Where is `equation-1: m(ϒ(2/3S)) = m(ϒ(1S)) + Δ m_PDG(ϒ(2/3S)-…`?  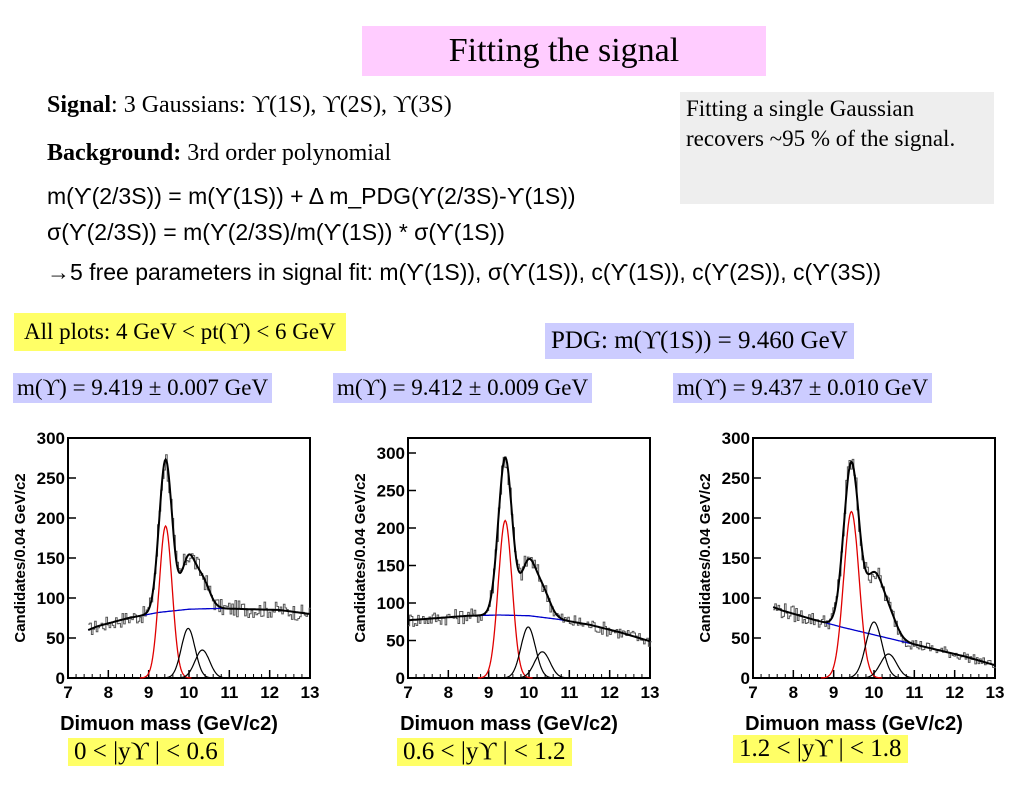
equation-1: m(ϒ(2/3S)) = m(ϒ(1S)) + Δ m_PDG(ϒ(2/3S)-… is located at coordinates (311, 196).